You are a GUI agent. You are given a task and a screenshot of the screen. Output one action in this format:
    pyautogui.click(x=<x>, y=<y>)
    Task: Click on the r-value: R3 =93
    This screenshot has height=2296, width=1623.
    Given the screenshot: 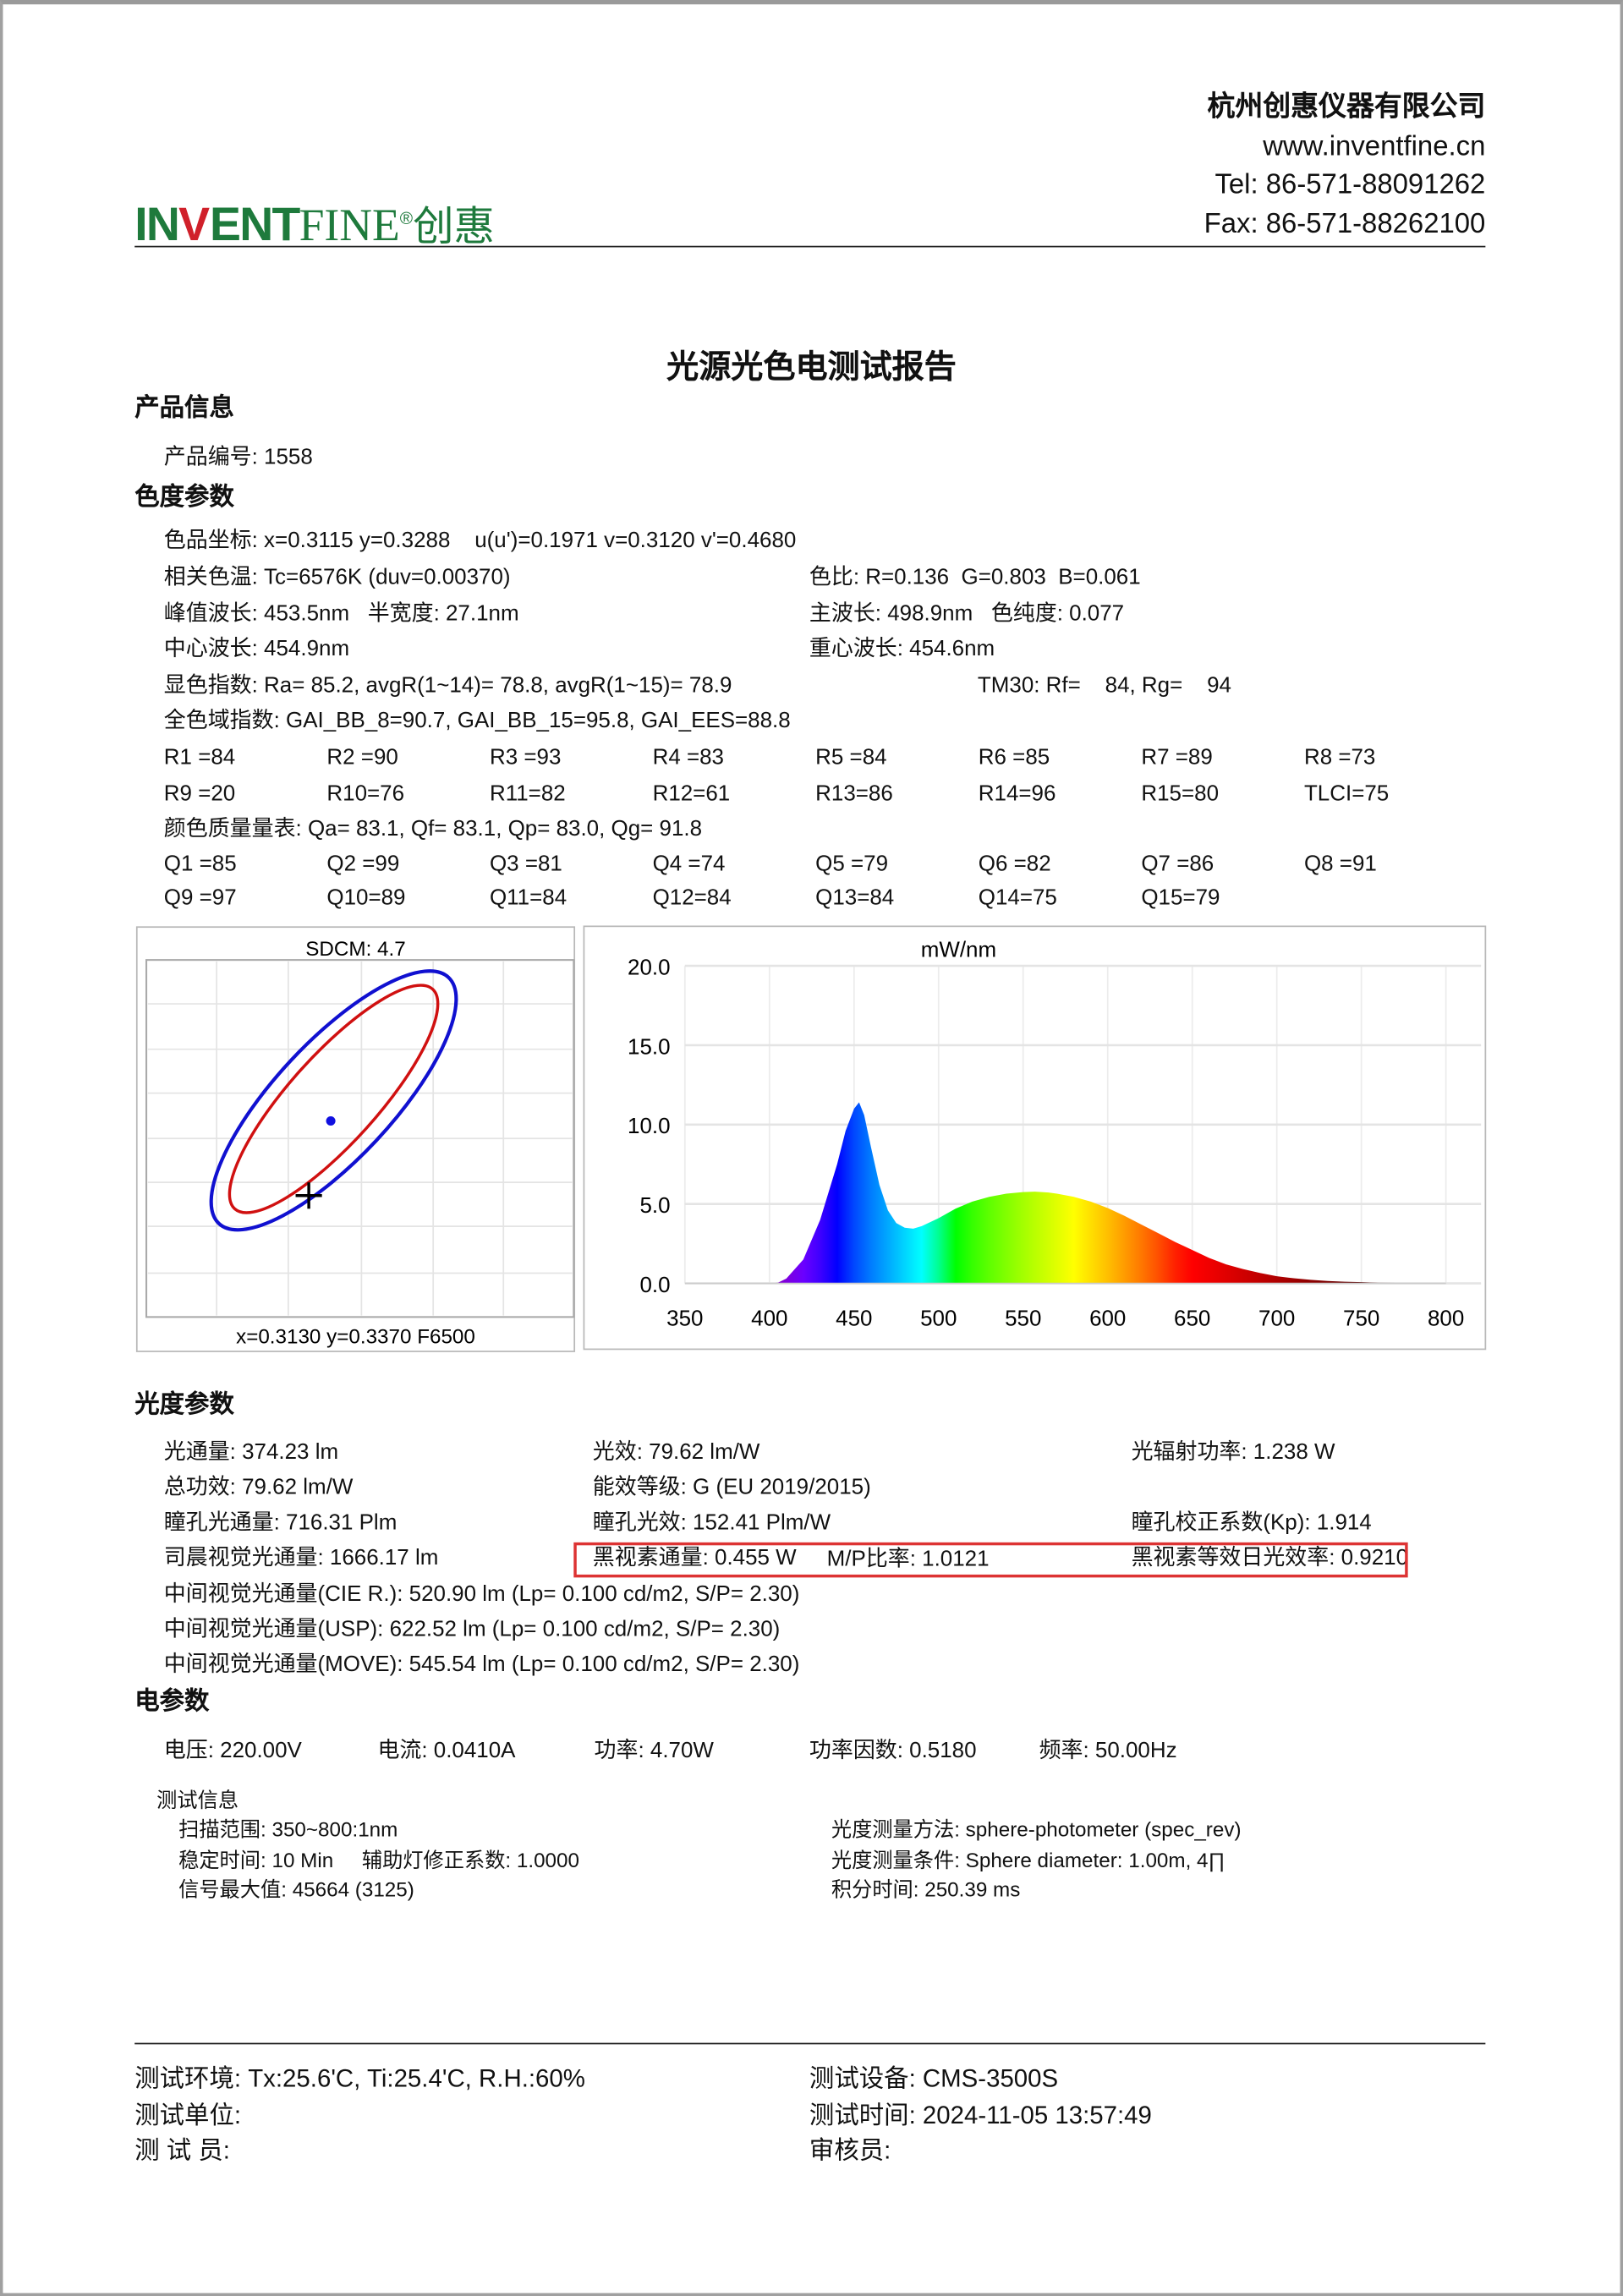 What is the action you would take?
    pyautogui.click(x=525, y=757)
    